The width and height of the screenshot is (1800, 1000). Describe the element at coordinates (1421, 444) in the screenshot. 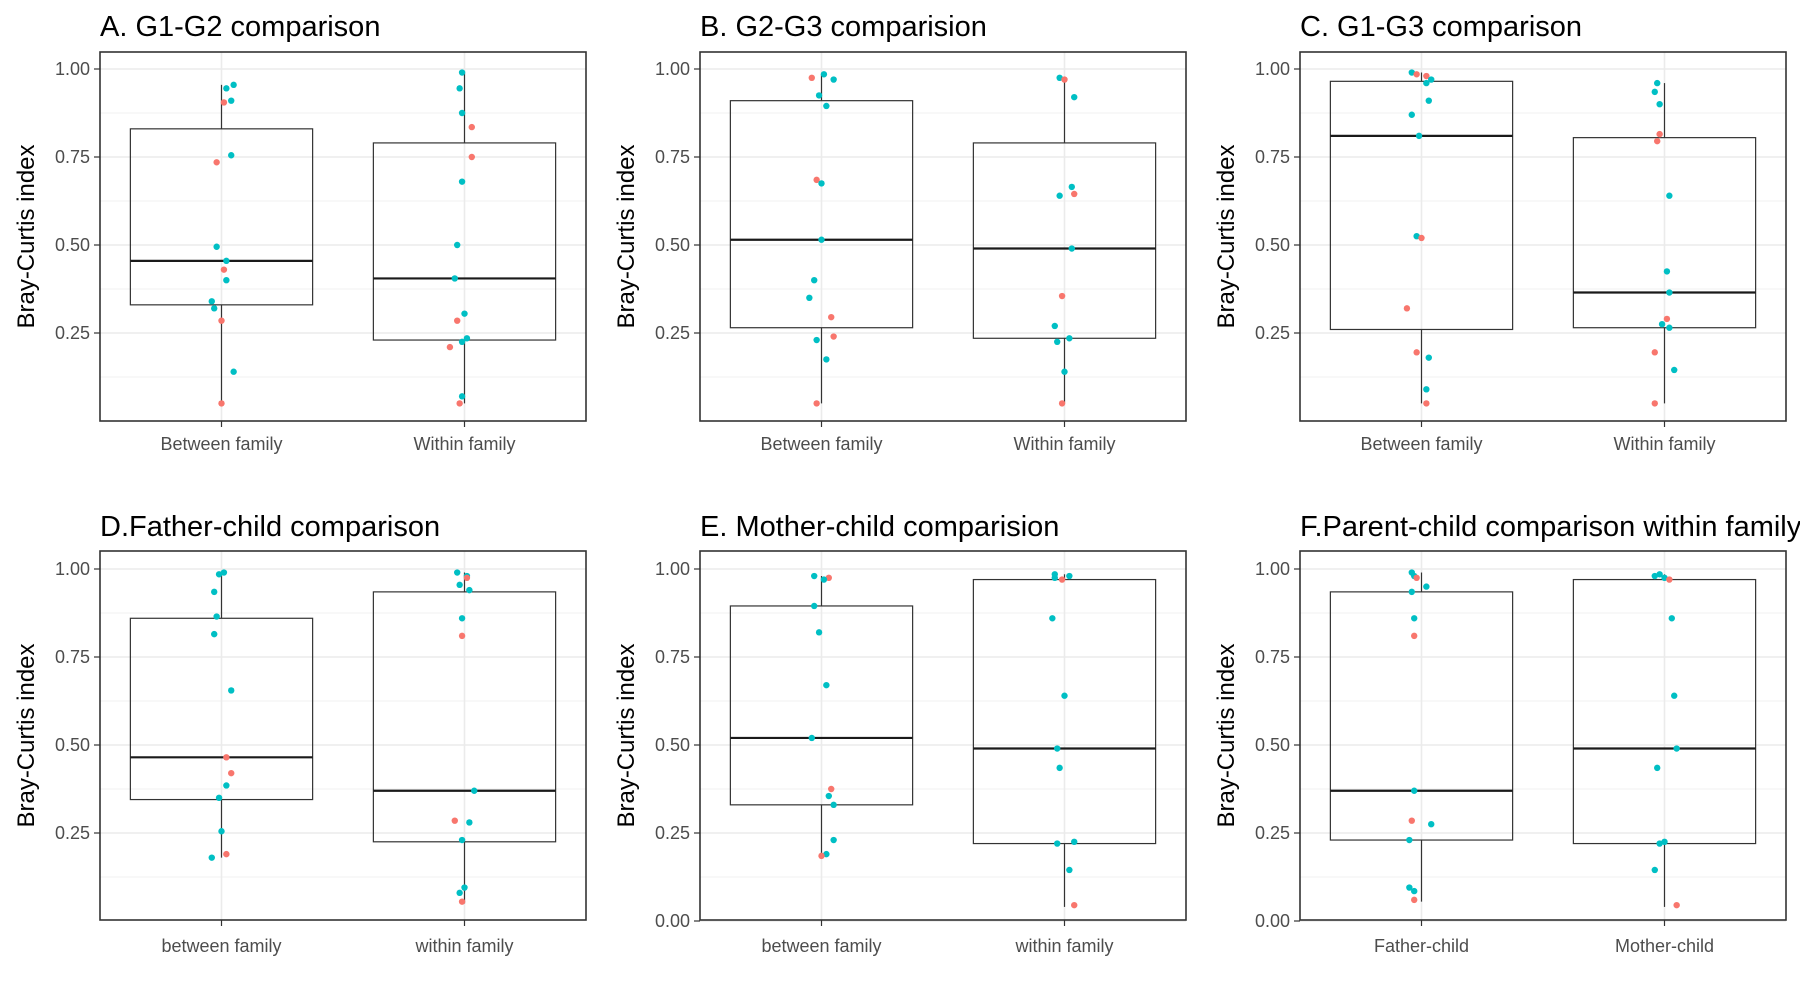

I see `x-tick-label: Between family` at that location.